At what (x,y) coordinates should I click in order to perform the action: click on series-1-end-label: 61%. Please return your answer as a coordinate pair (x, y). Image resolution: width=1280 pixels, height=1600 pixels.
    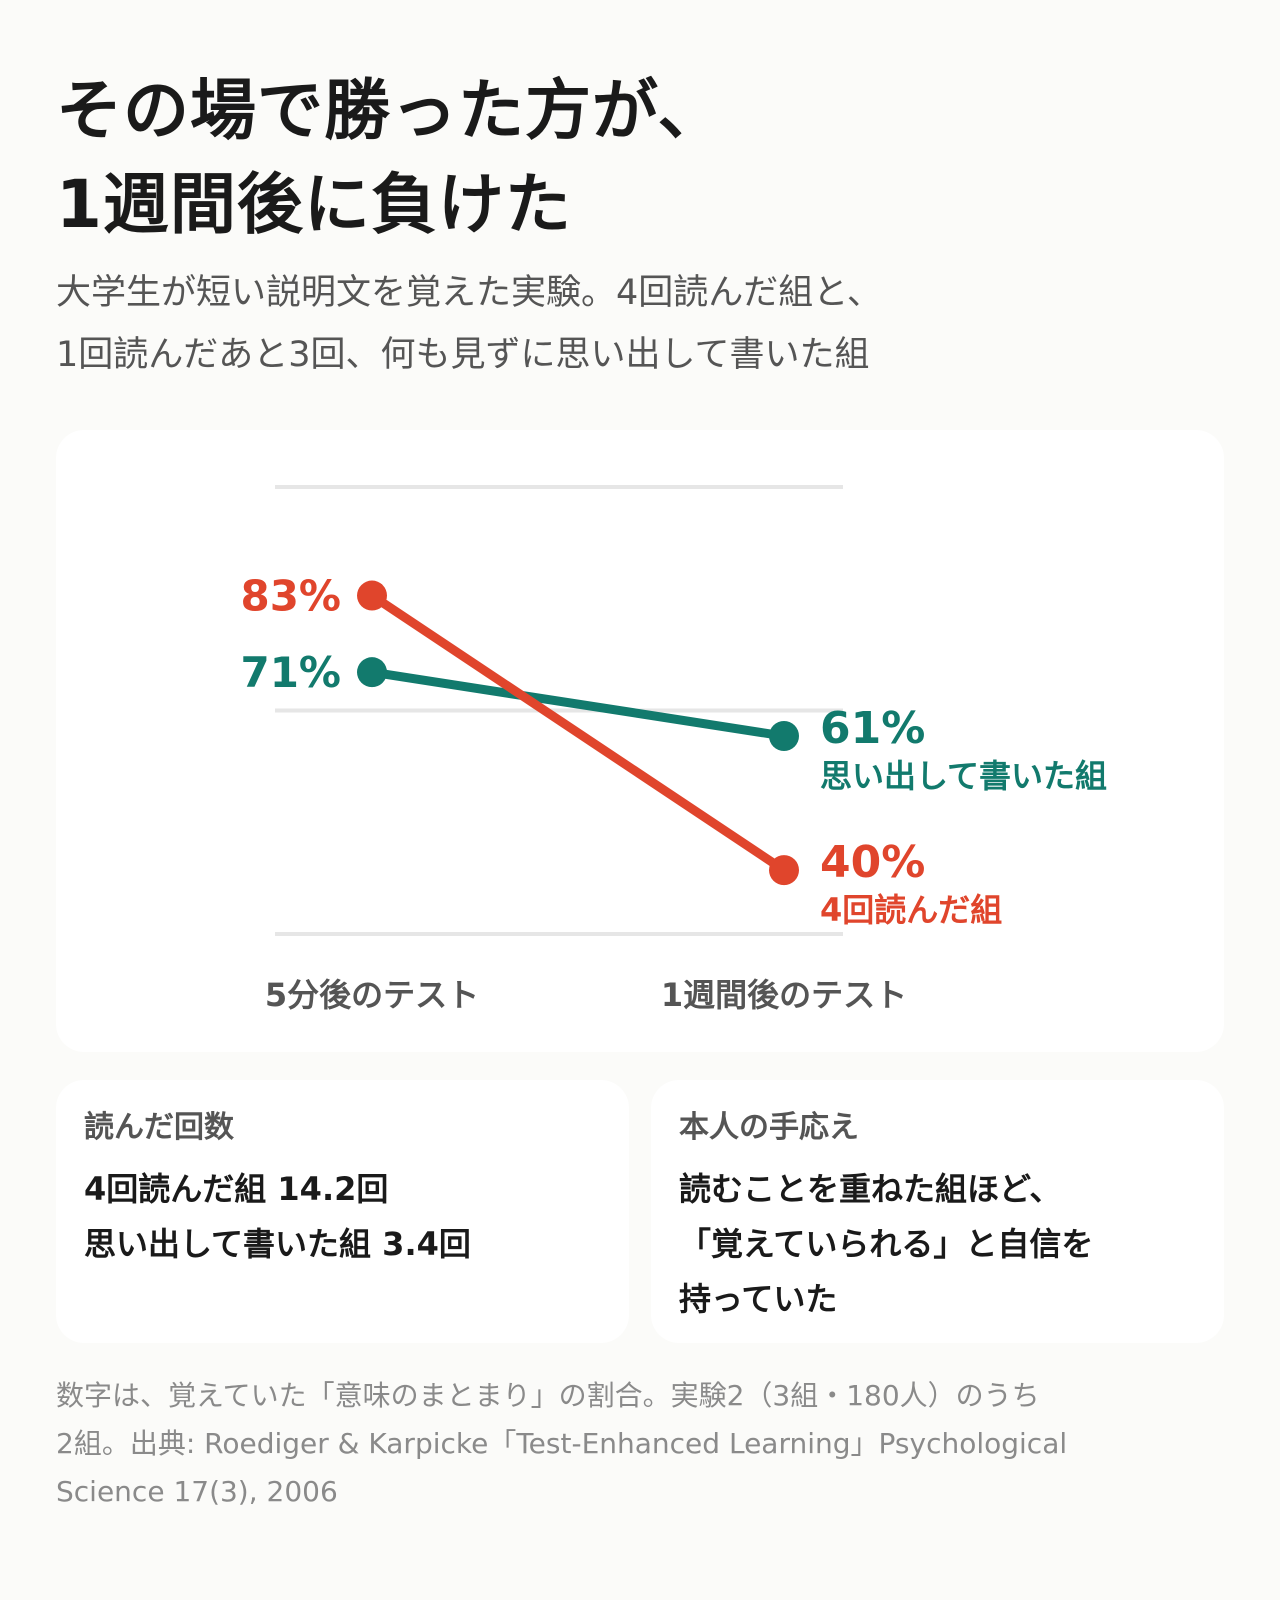
    Looking at the image, I should click on (872, 728).